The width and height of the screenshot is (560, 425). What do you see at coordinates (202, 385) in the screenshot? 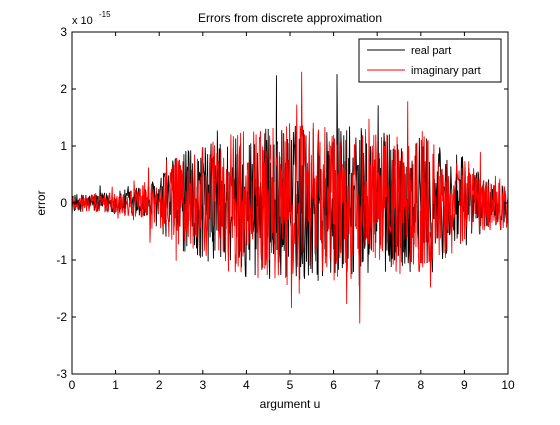
I see `x-tick-label: 3` at bounding box center [202, 385].